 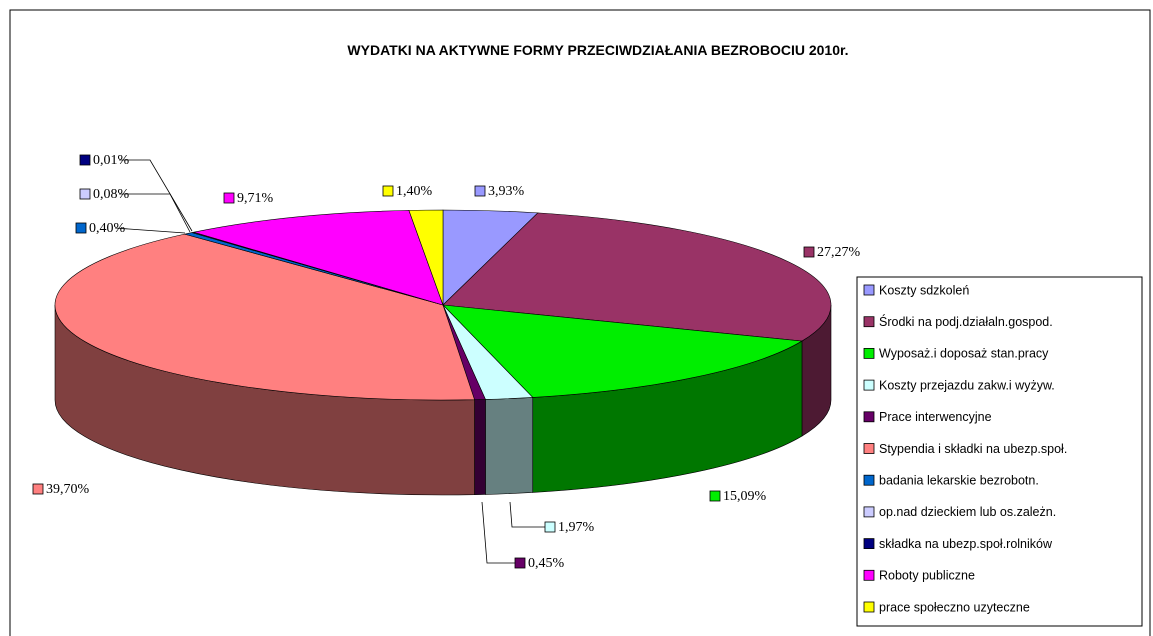 I want to click on data-label: 3,93%, so click(x=506, y=191).